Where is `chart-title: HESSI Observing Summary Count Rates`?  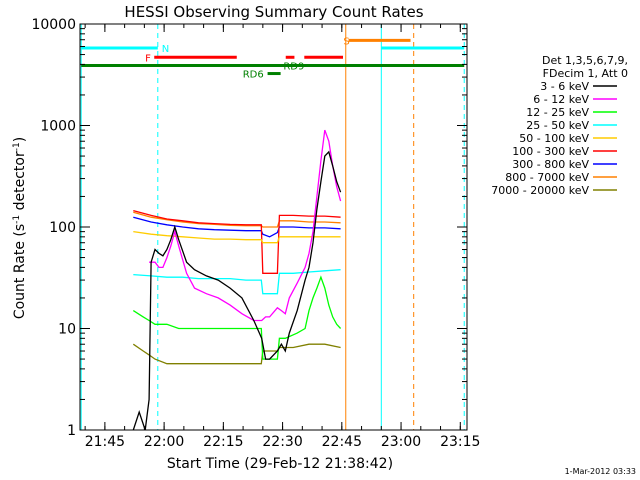
chart-title: HESSI Observing Summary Count Rates is located at coordinates (273, 12).